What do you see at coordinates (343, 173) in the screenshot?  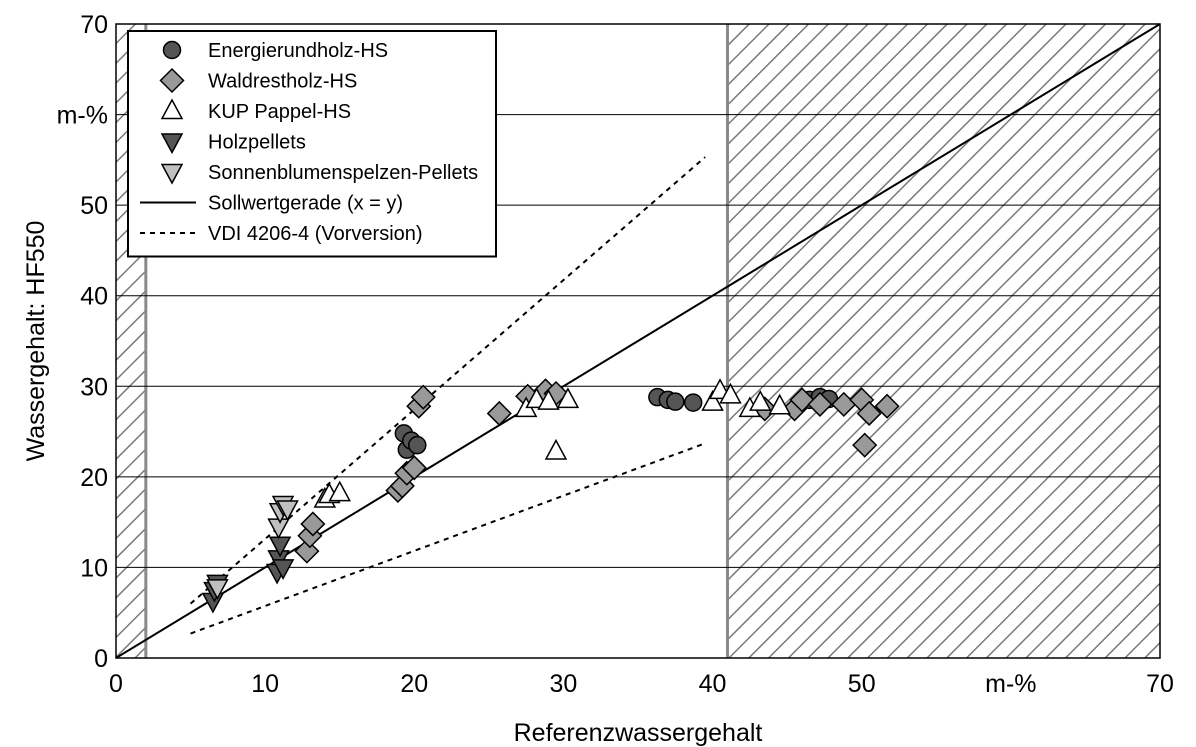 I see `legend-label-4: Sonnenblumenspelzen-Pellets` at bounding box center [343, 173].